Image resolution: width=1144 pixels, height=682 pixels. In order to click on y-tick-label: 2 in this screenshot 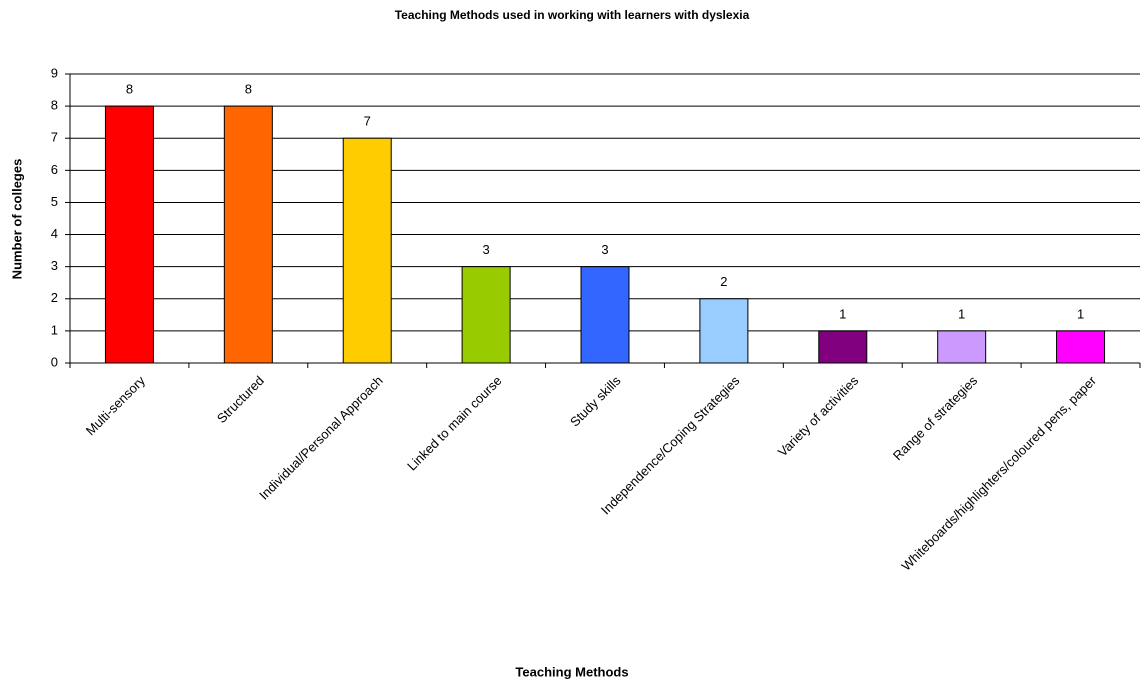, I will do `click(54, 297)`.